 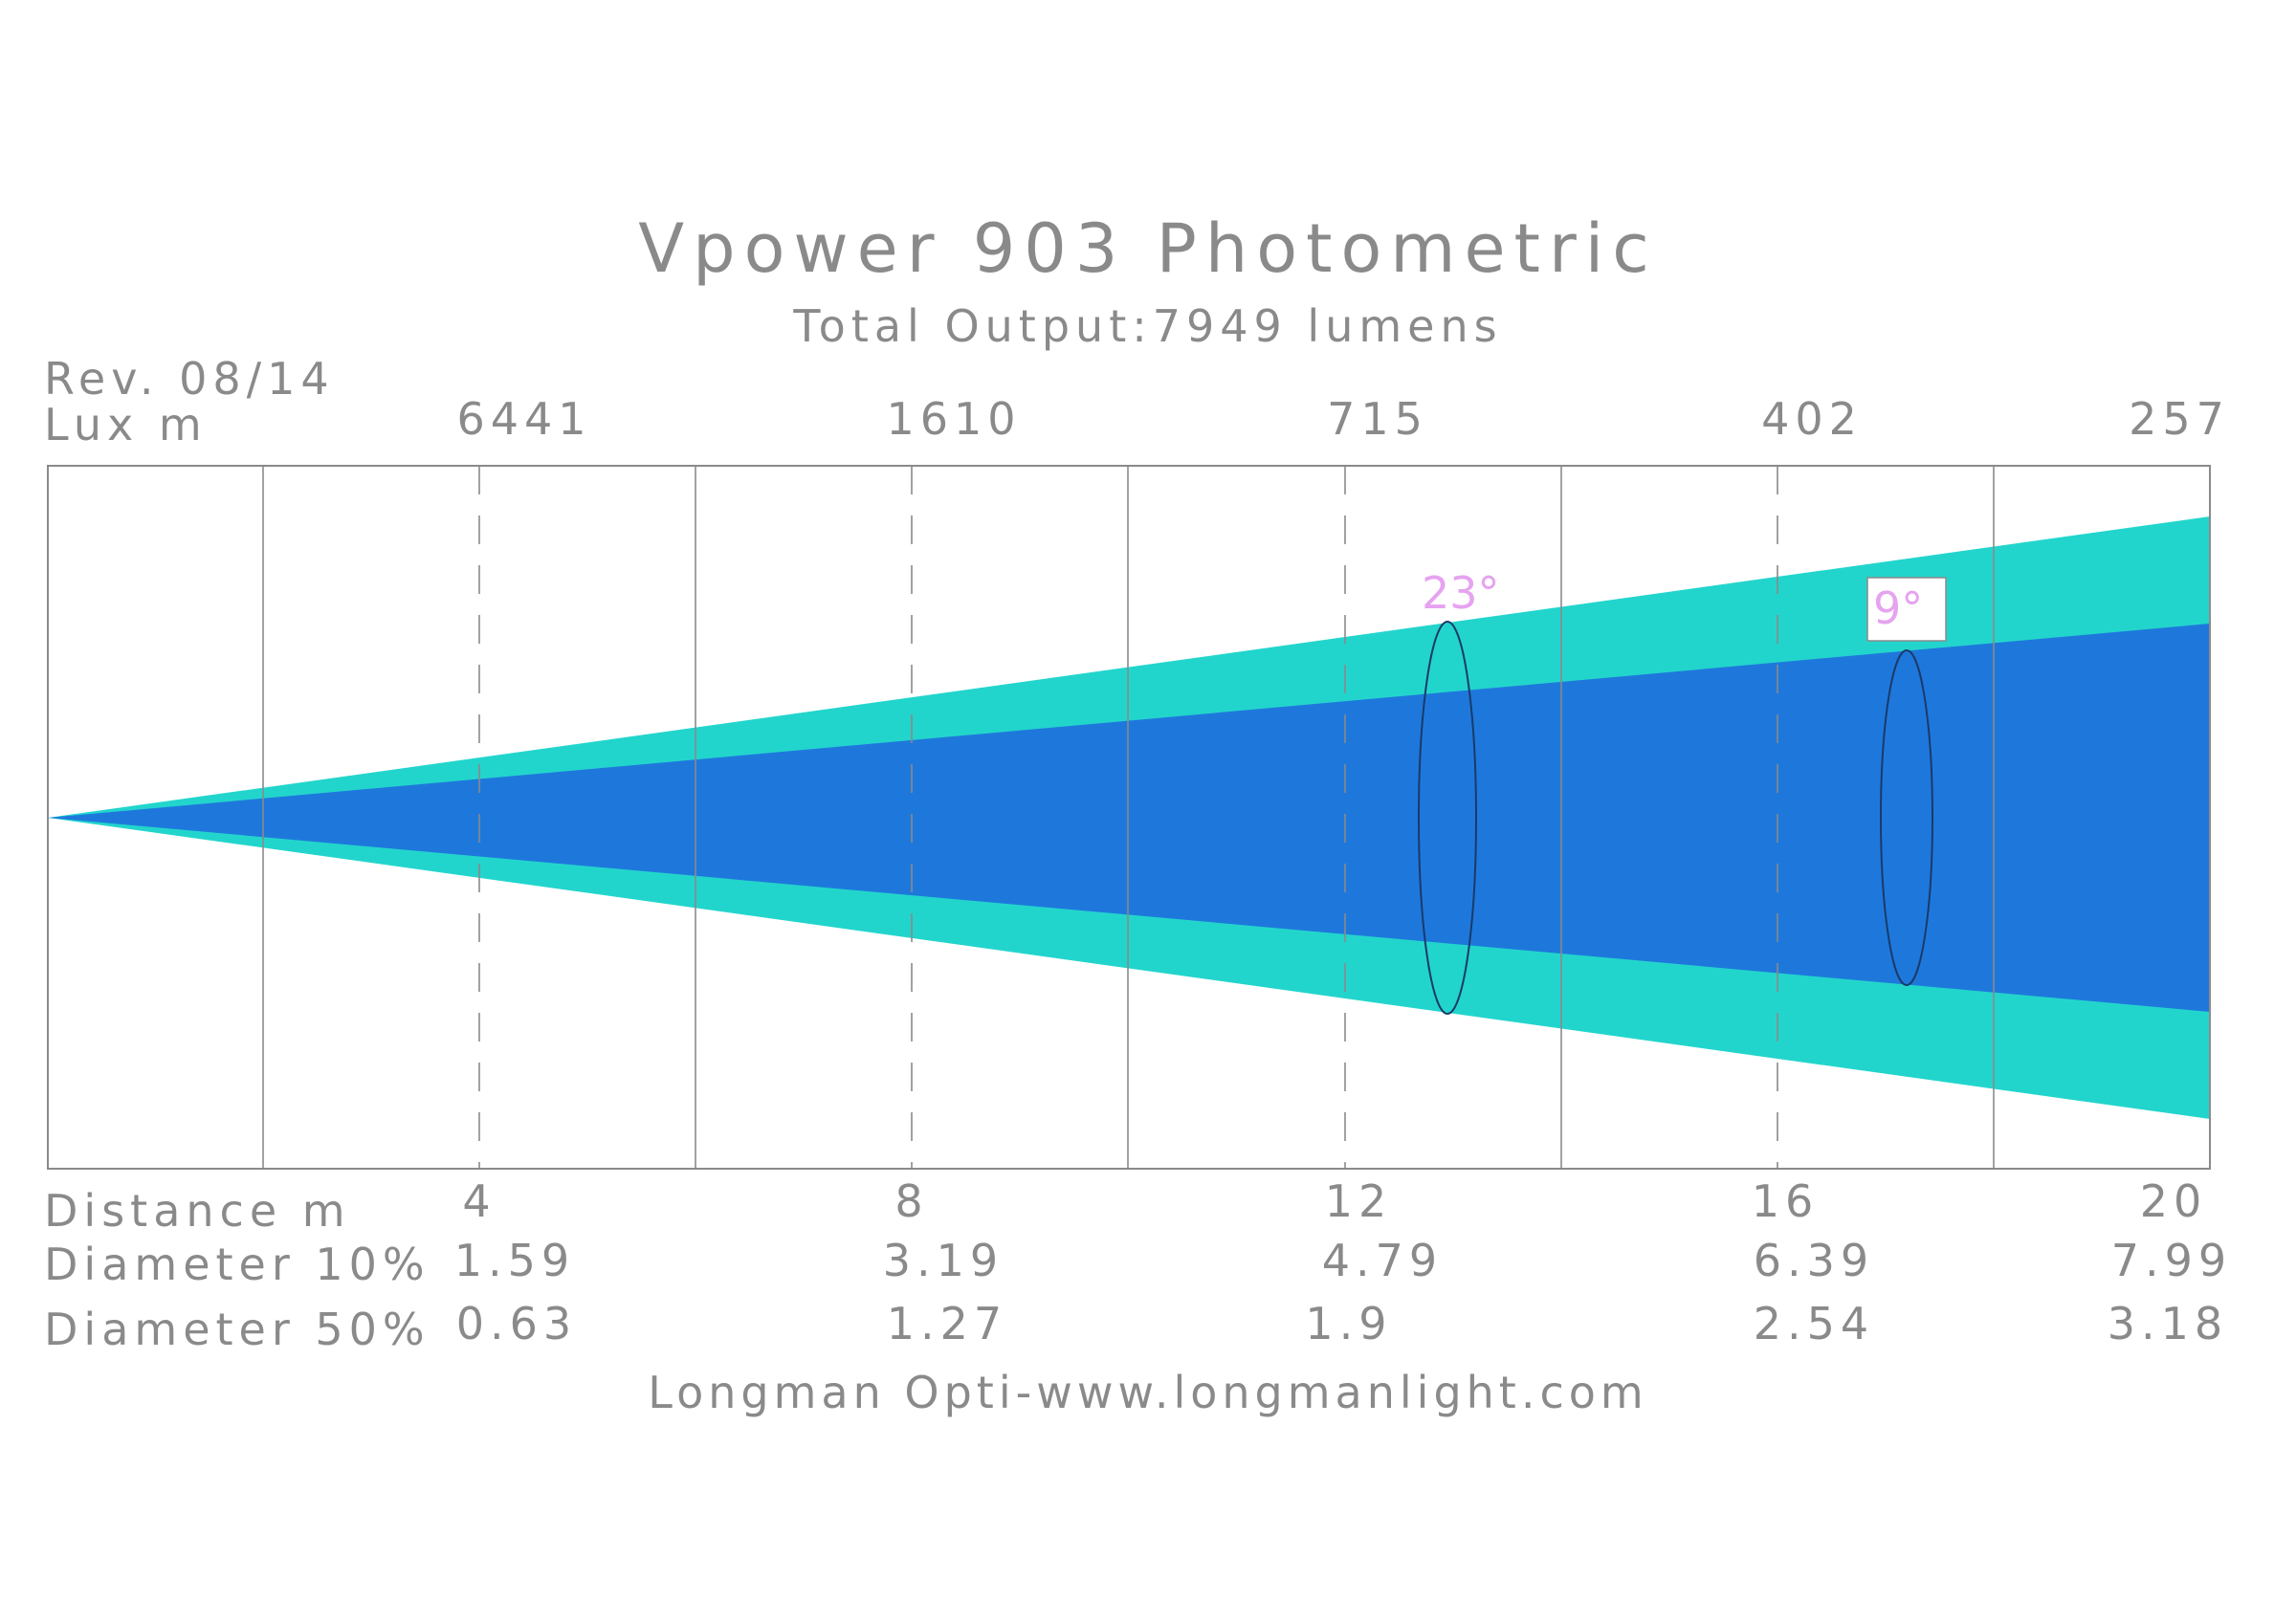 I want to click on diameter10-value: 7.99, so click(x=2171, y=1261).